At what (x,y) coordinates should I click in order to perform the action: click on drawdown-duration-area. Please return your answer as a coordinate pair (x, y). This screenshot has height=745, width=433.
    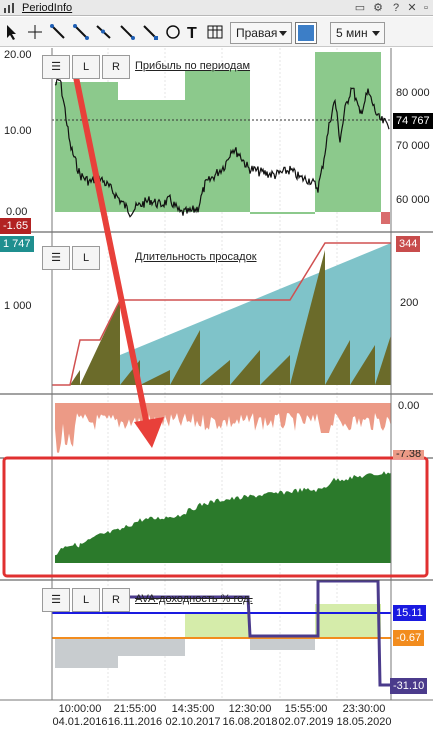
    Looking at the image, I should click on (221, 317).